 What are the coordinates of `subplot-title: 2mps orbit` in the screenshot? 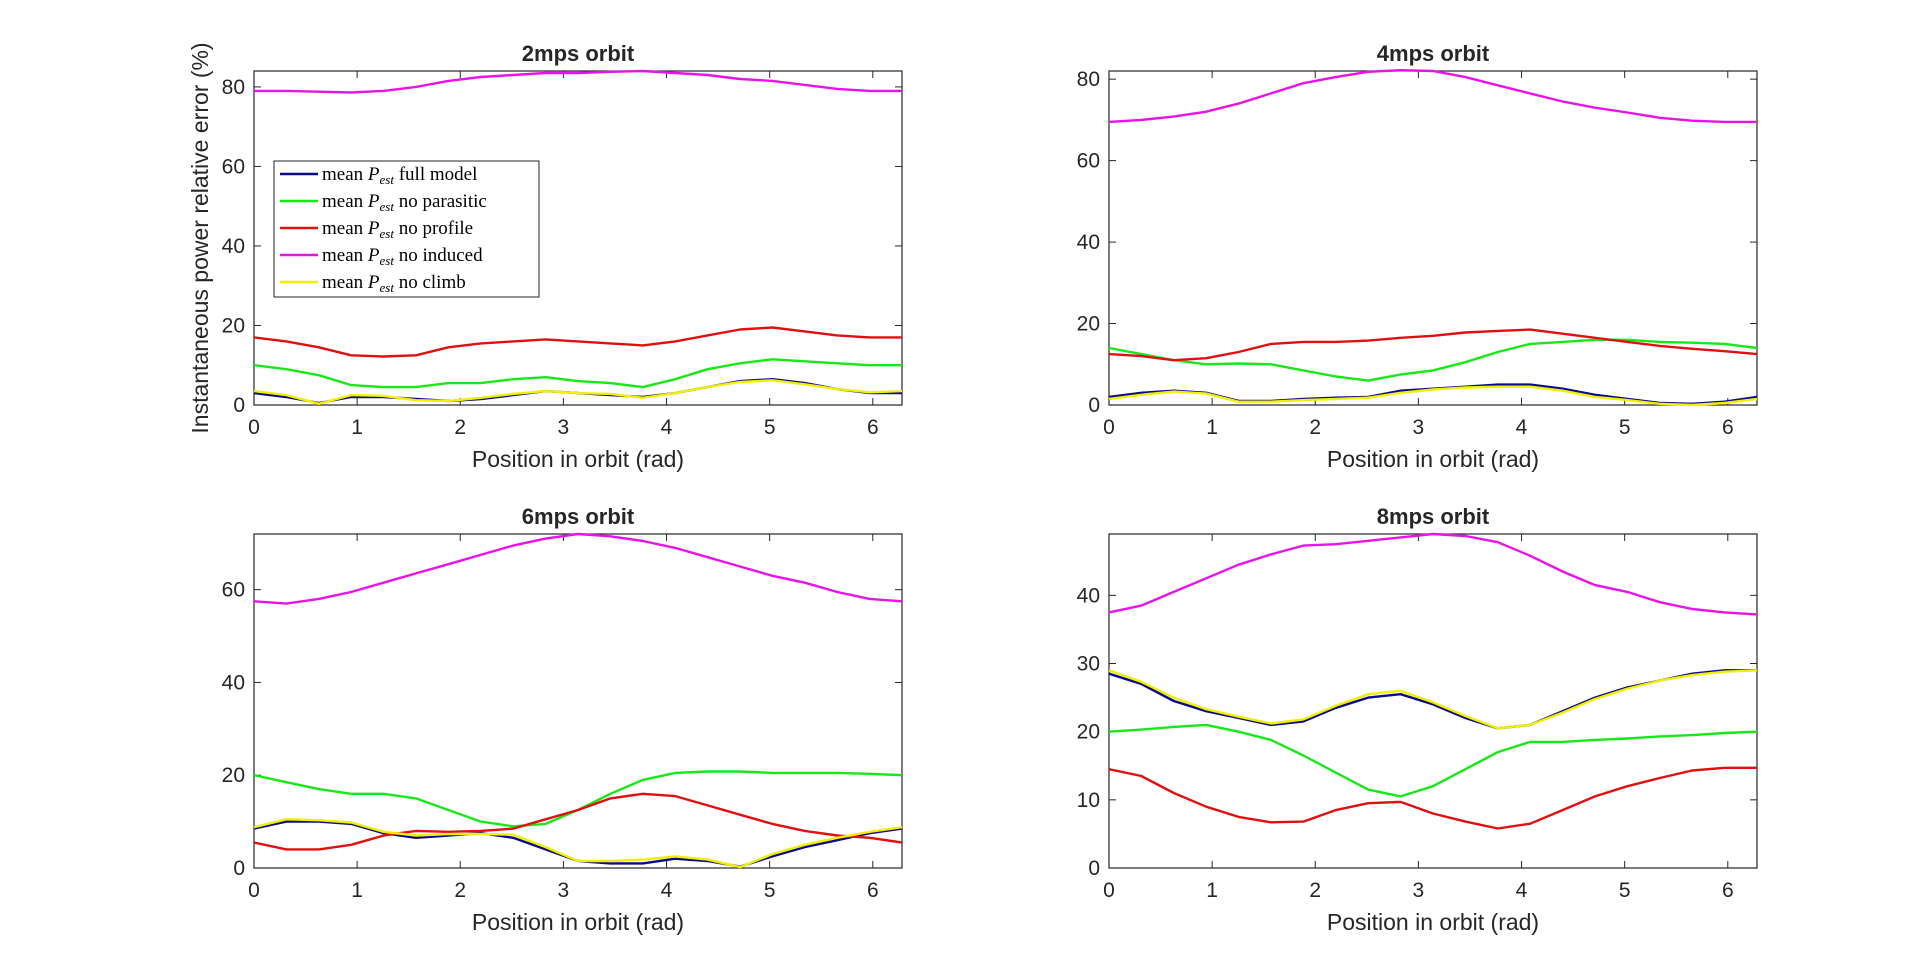 It's located at (578, 53).